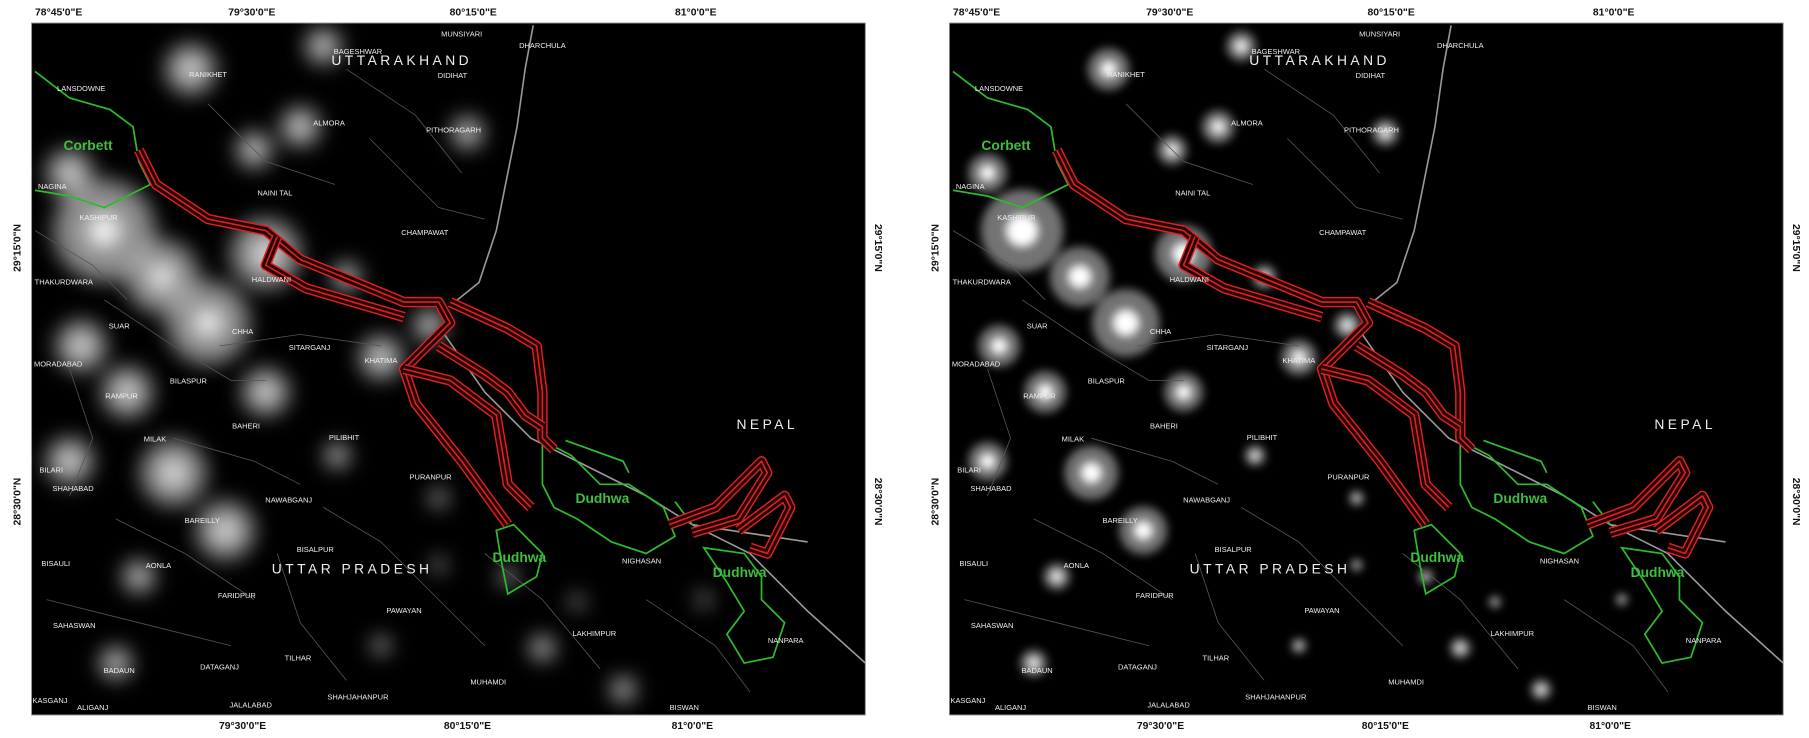  Describe the element at coordinates (1371, 129) in the screenshot. I see `place-label: PITHORAGARH` at that location.